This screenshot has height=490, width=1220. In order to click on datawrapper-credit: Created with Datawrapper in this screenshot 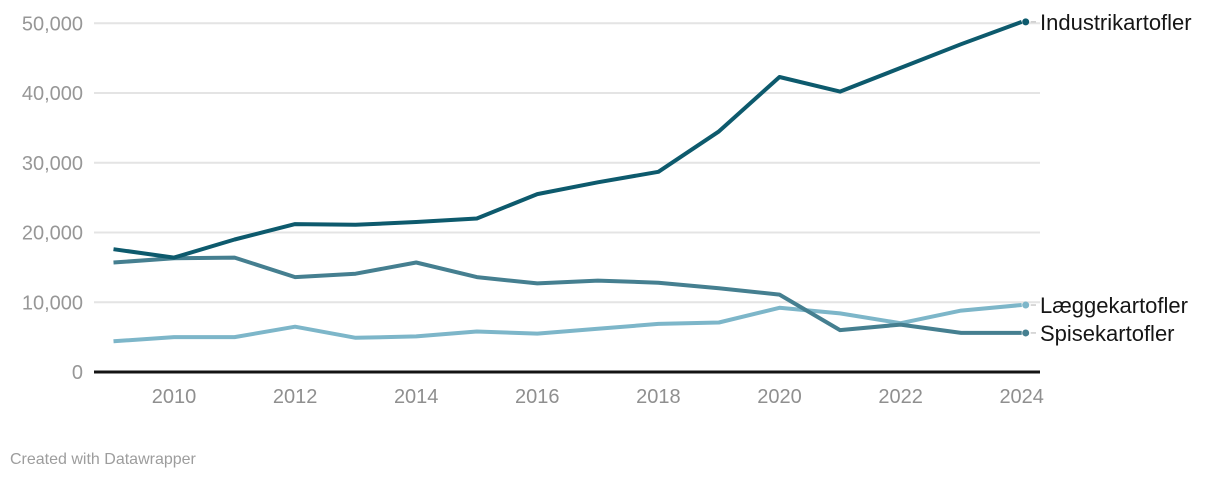, I will do `click(103, 459)`.